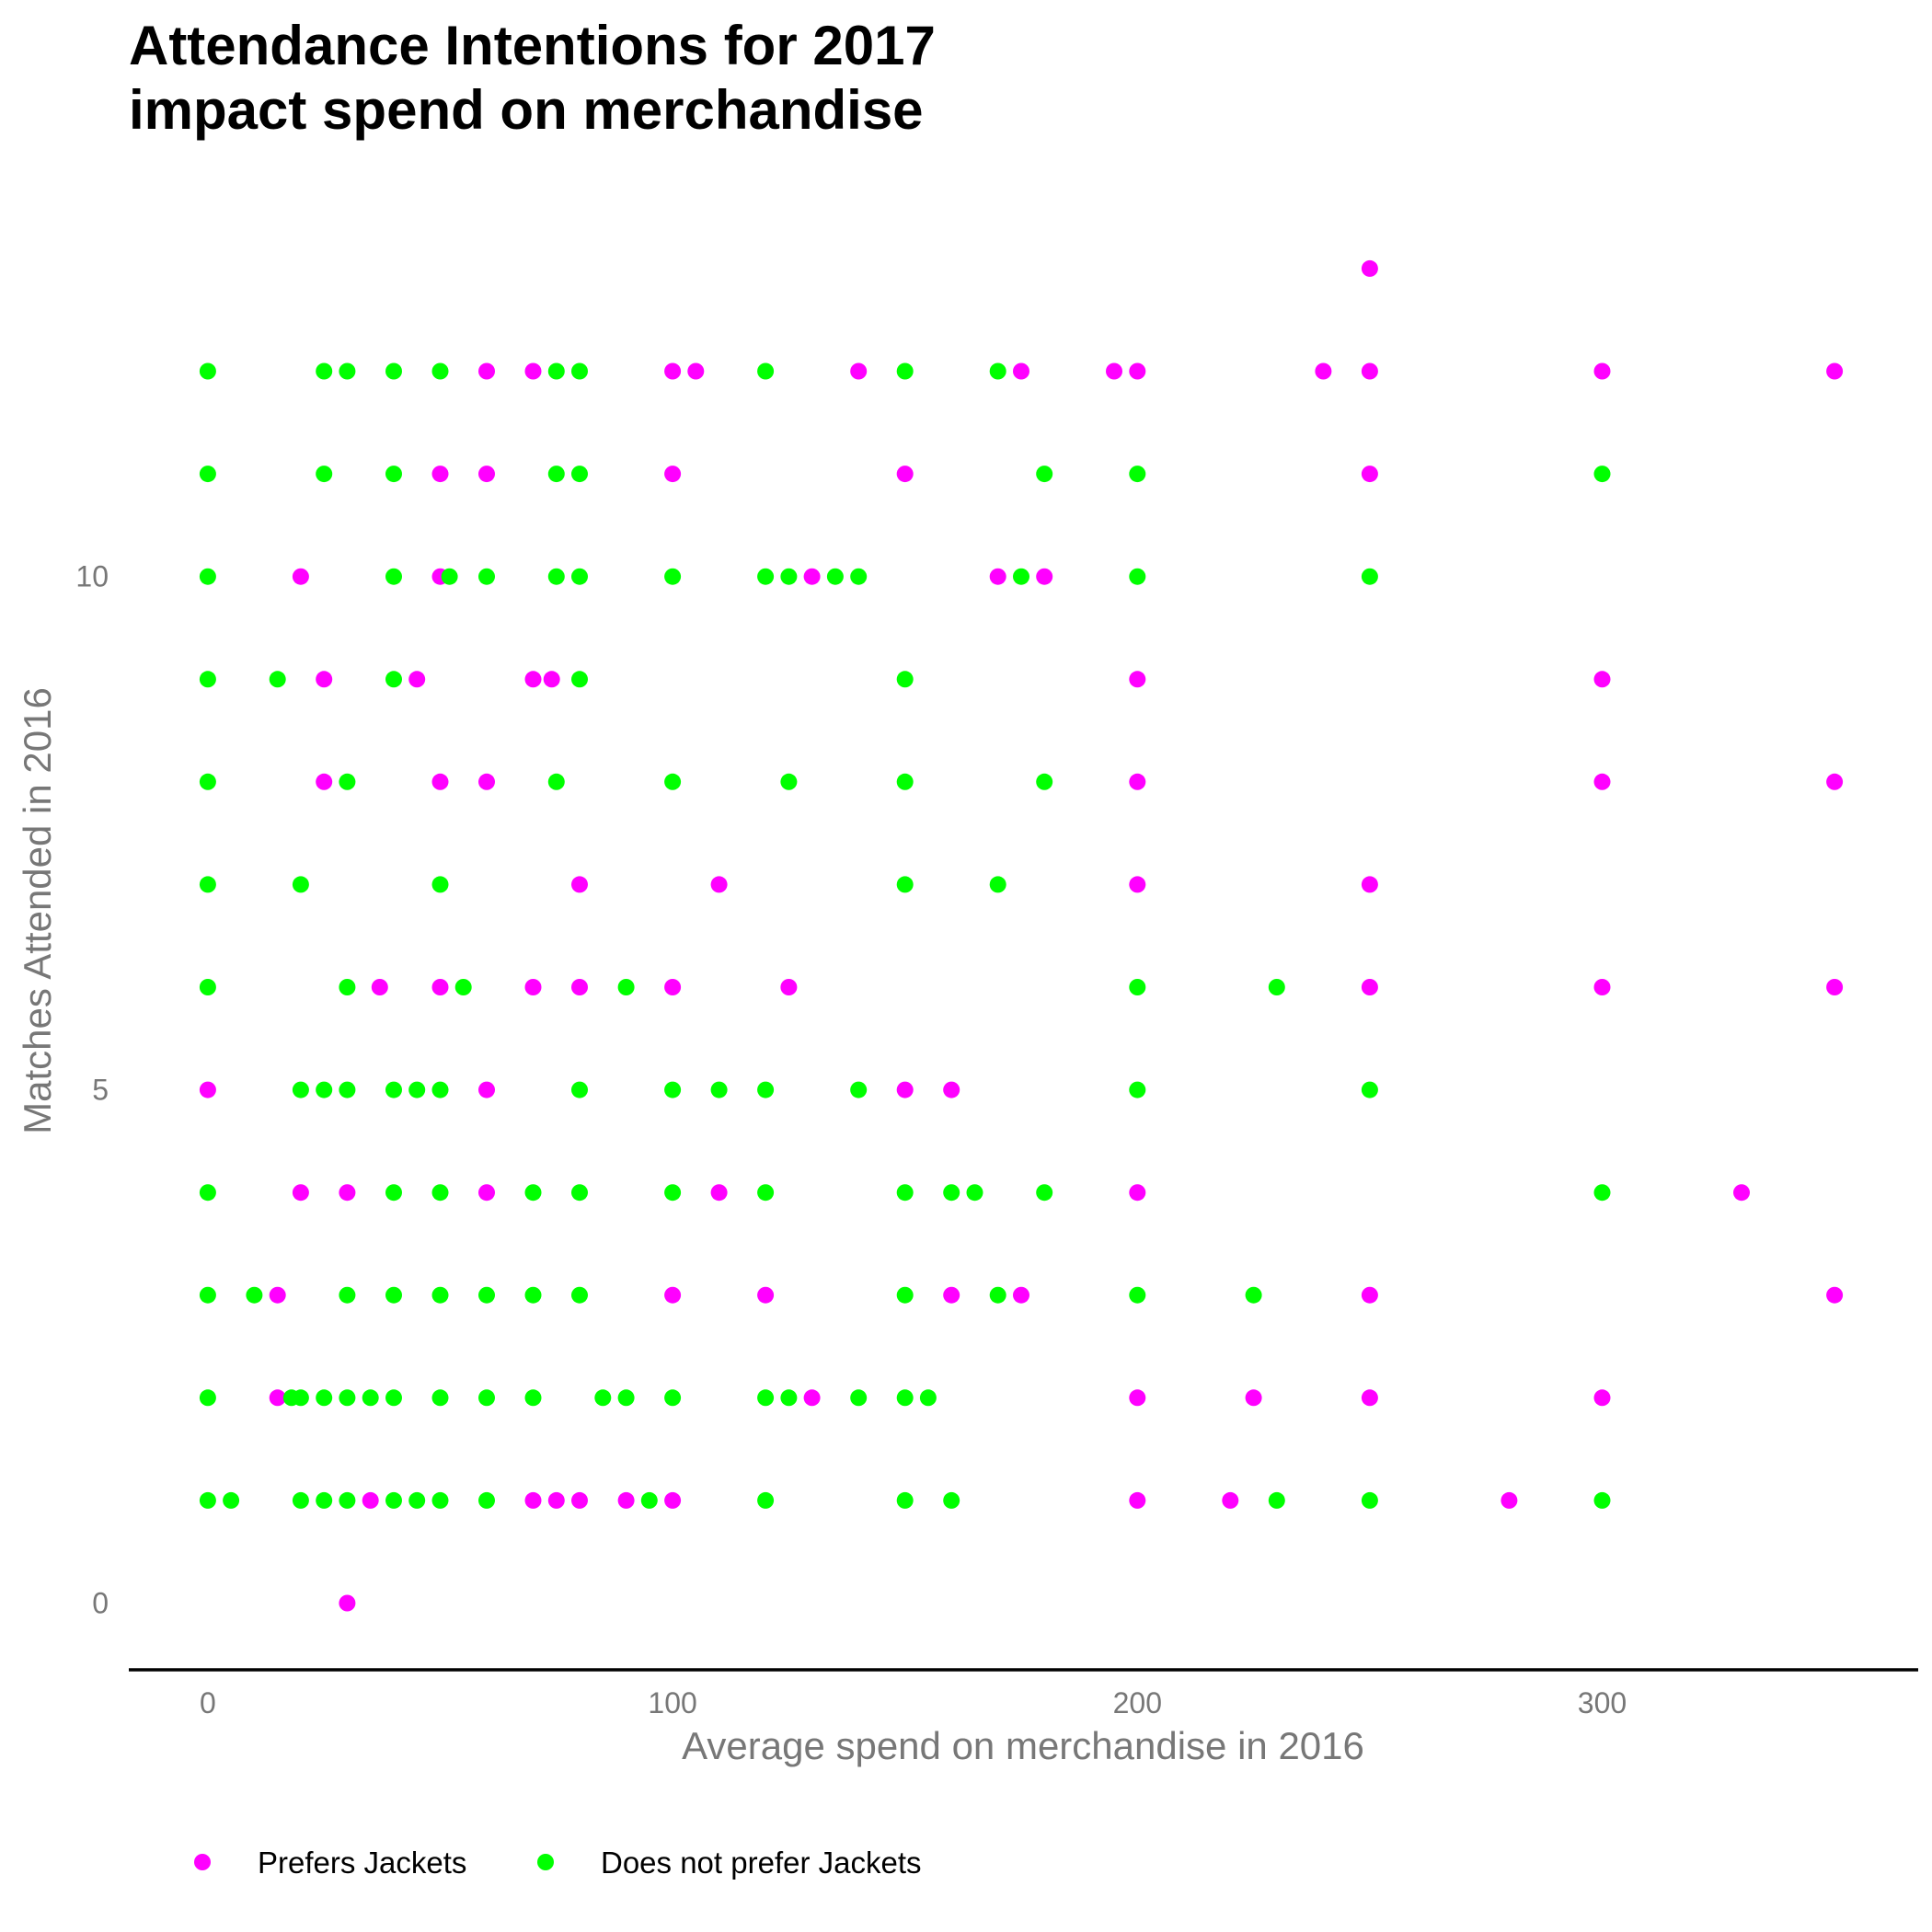 This screenshot has width=1932, height=1932. Describe the element at coordinates (208, 1702) in the screenshot. I see `x-tick-label: 0` at that location.